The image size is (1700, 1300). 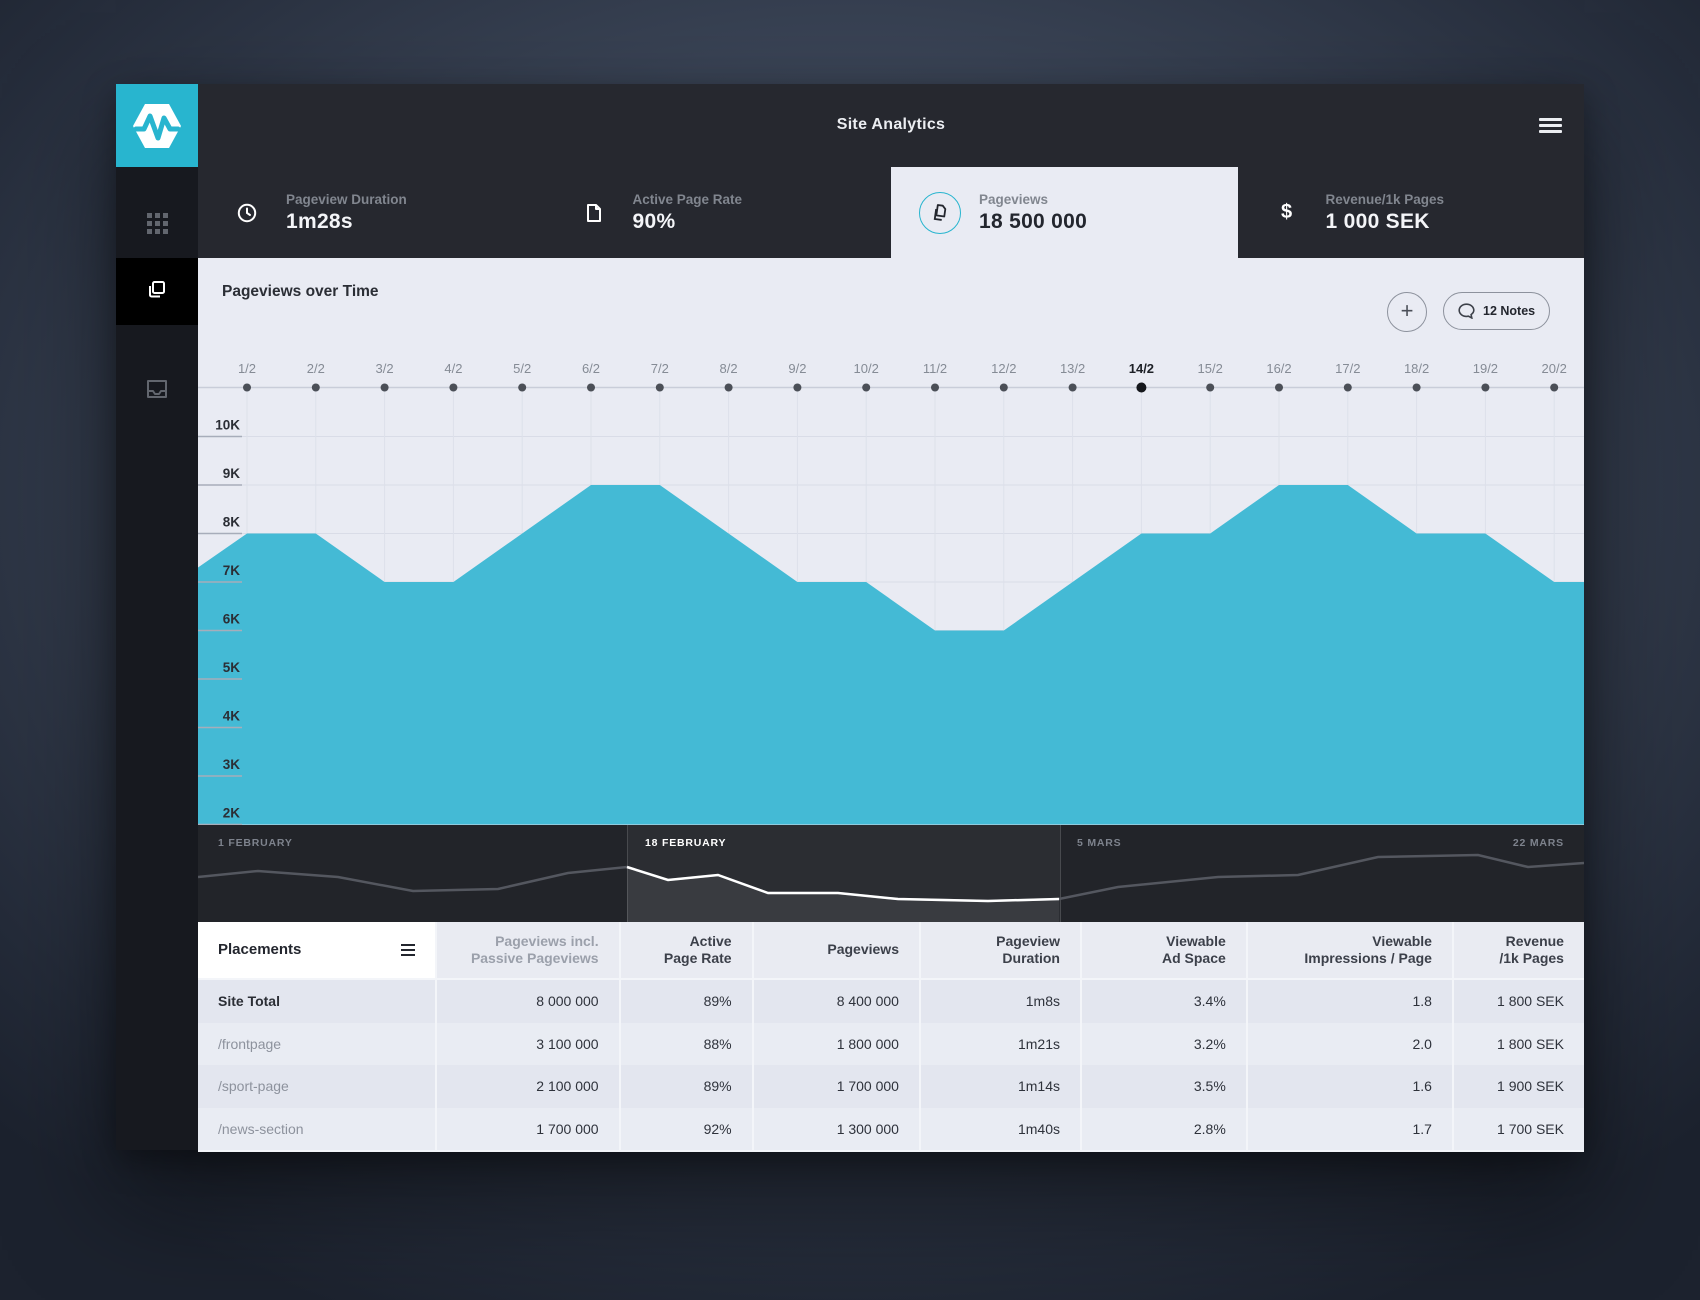 I want to click on timeline-scrubber: 1 FEBRUARY 18 FEBRUARY 5 MARS 22 MARS, so click(x=891, y=873).